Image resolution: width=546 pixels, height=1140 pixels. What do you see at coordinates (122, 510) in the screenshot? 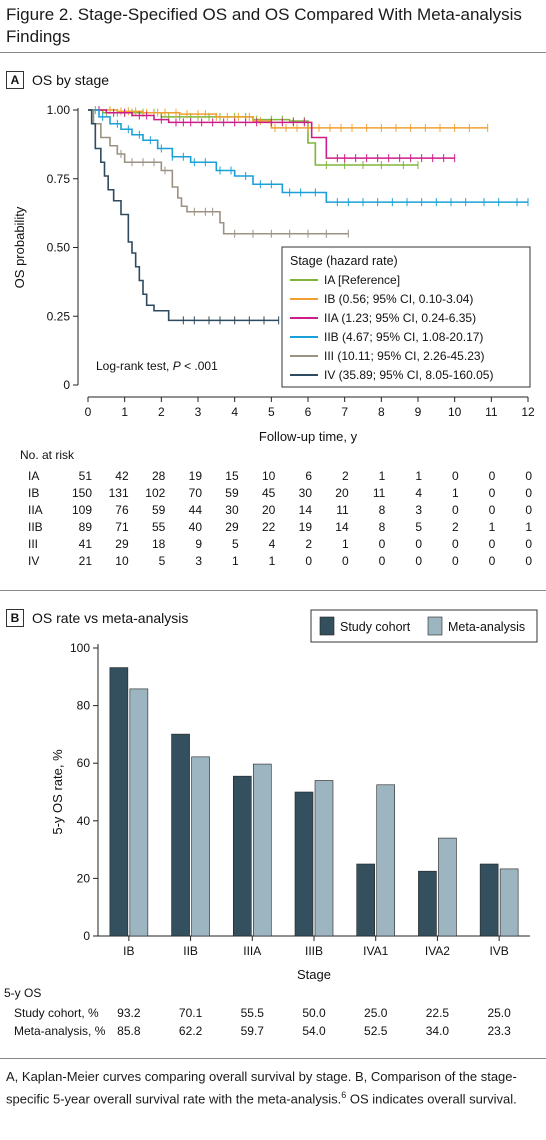
I see `risk-cell: 76` at bounding box center [122, 510].